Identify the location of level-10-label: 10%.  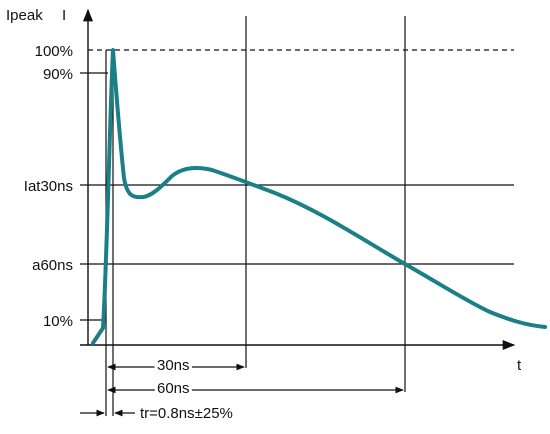
(58, 321).